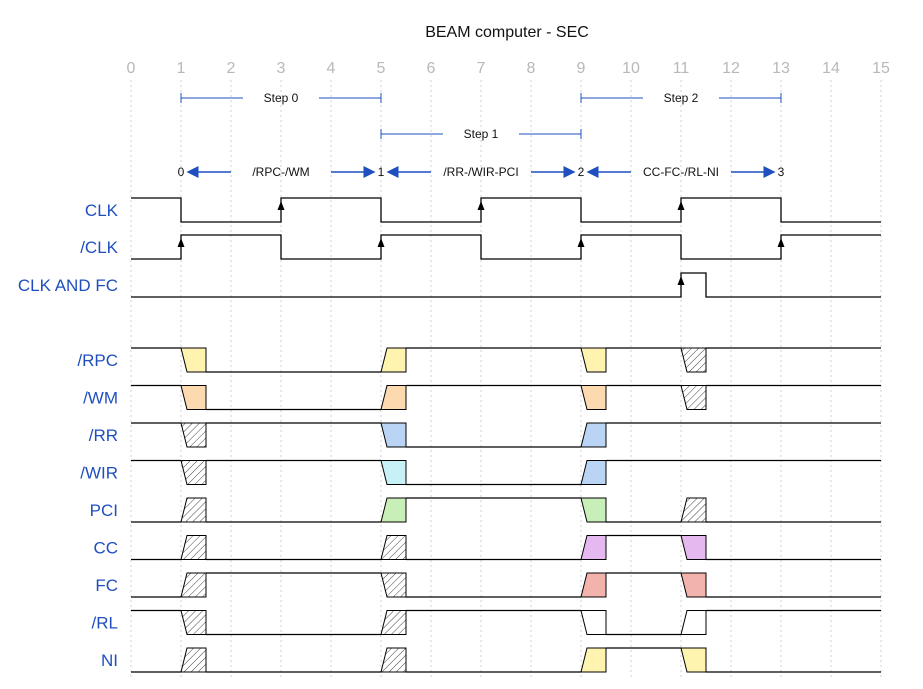 The width and height of the screenshot is (923, 689). What do you see at coordinates (506, 210) in the screenshot?
I see `clock-clk` at bounding box center [506, 210].